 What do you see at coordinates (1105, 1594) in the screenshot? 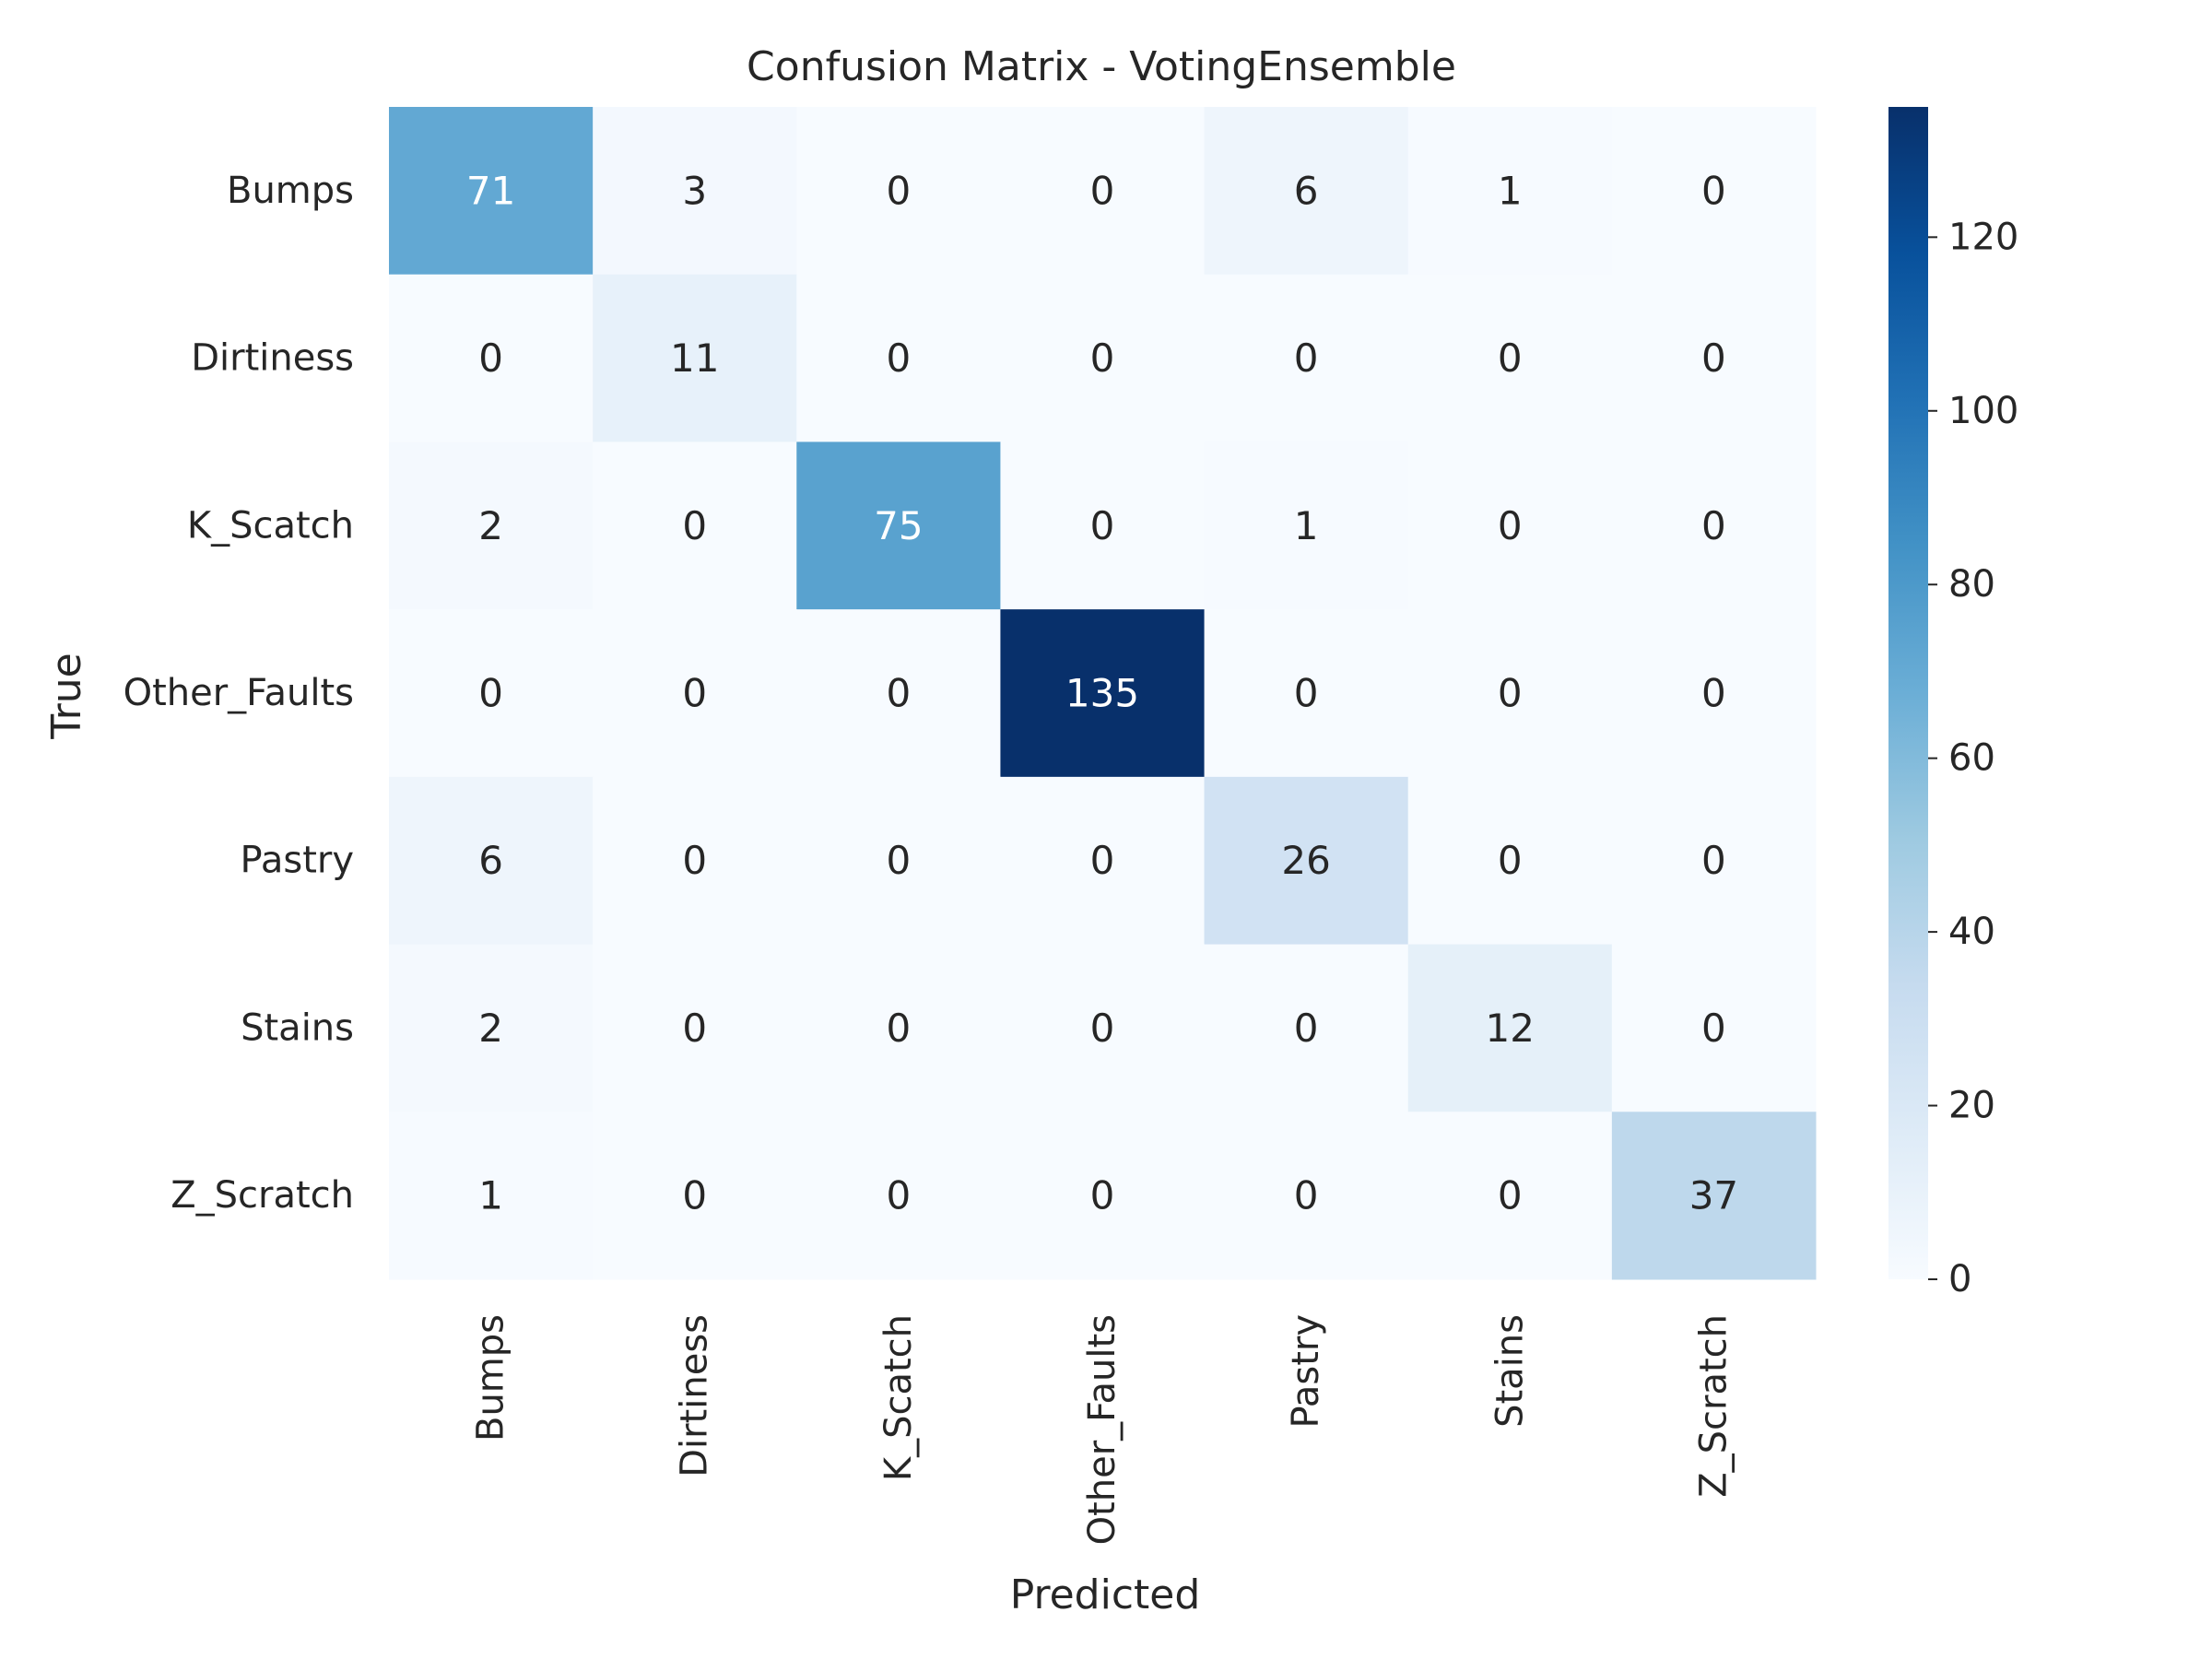
I see `x-axis-label: Predicted` at bounding box center [1105, 1594].